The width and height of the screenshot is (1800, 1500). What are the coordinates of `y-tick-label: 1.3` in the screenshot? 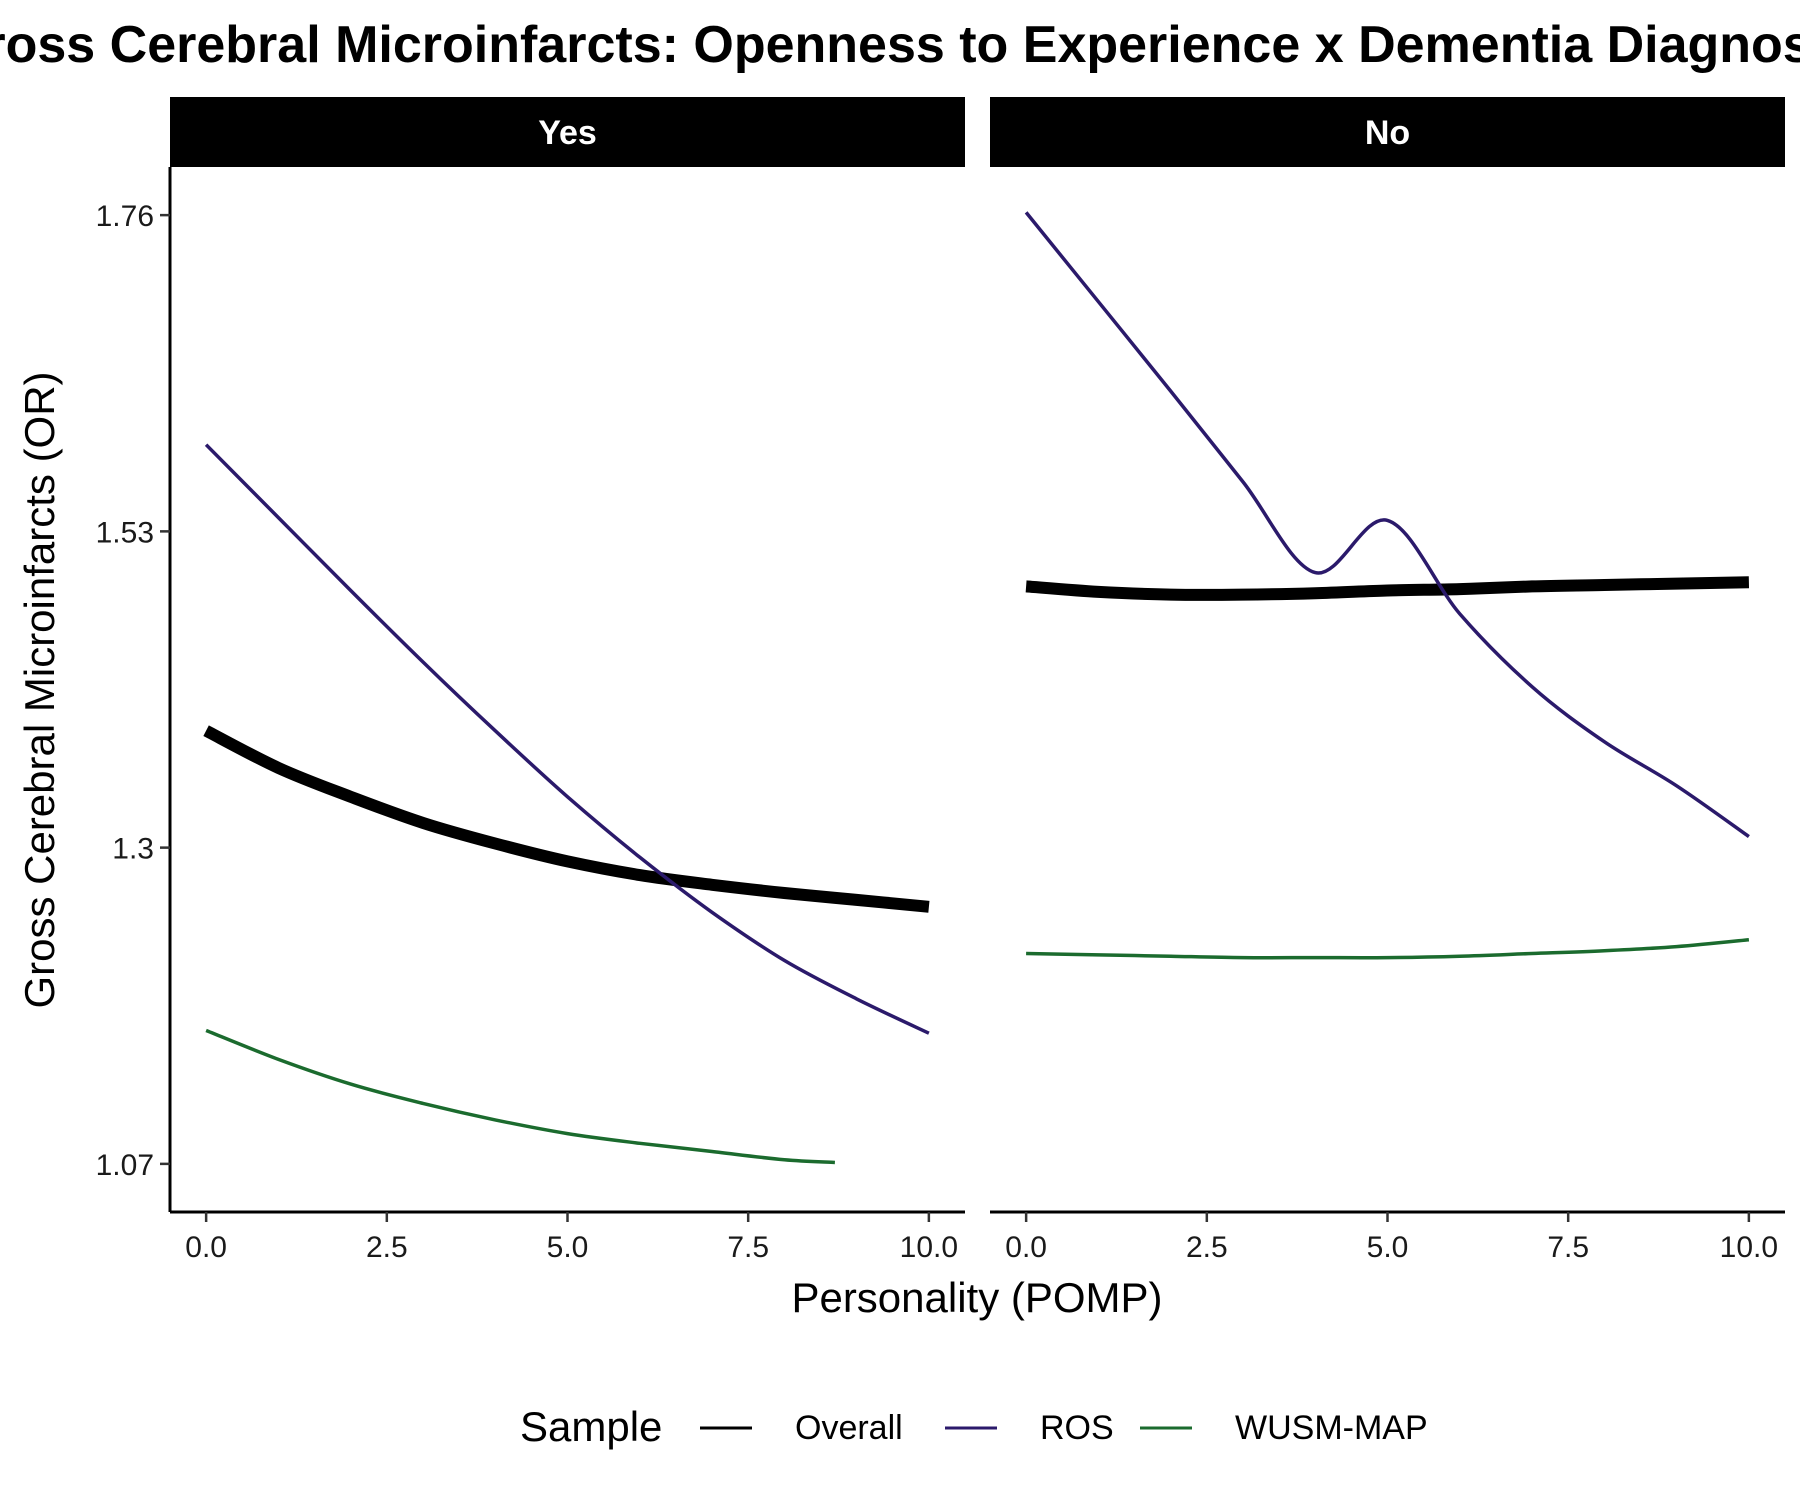 It's located at (133, 849).